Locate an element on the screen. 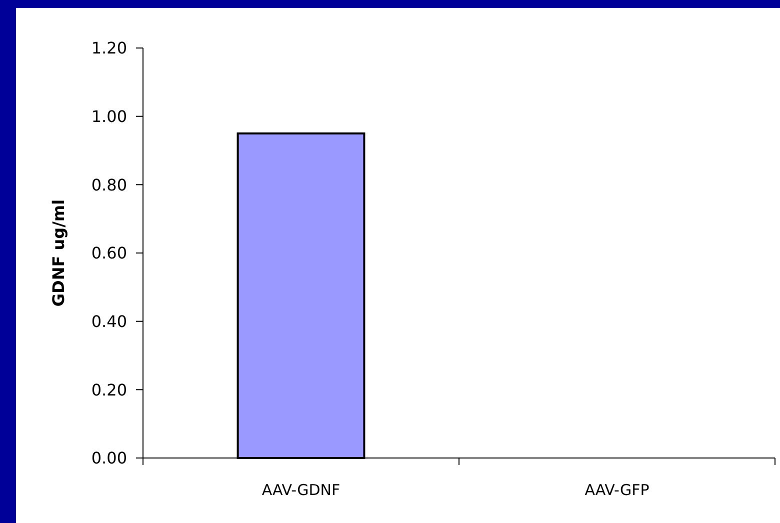  y-tick-label: 0.80 is located at coordinates (109, 184).